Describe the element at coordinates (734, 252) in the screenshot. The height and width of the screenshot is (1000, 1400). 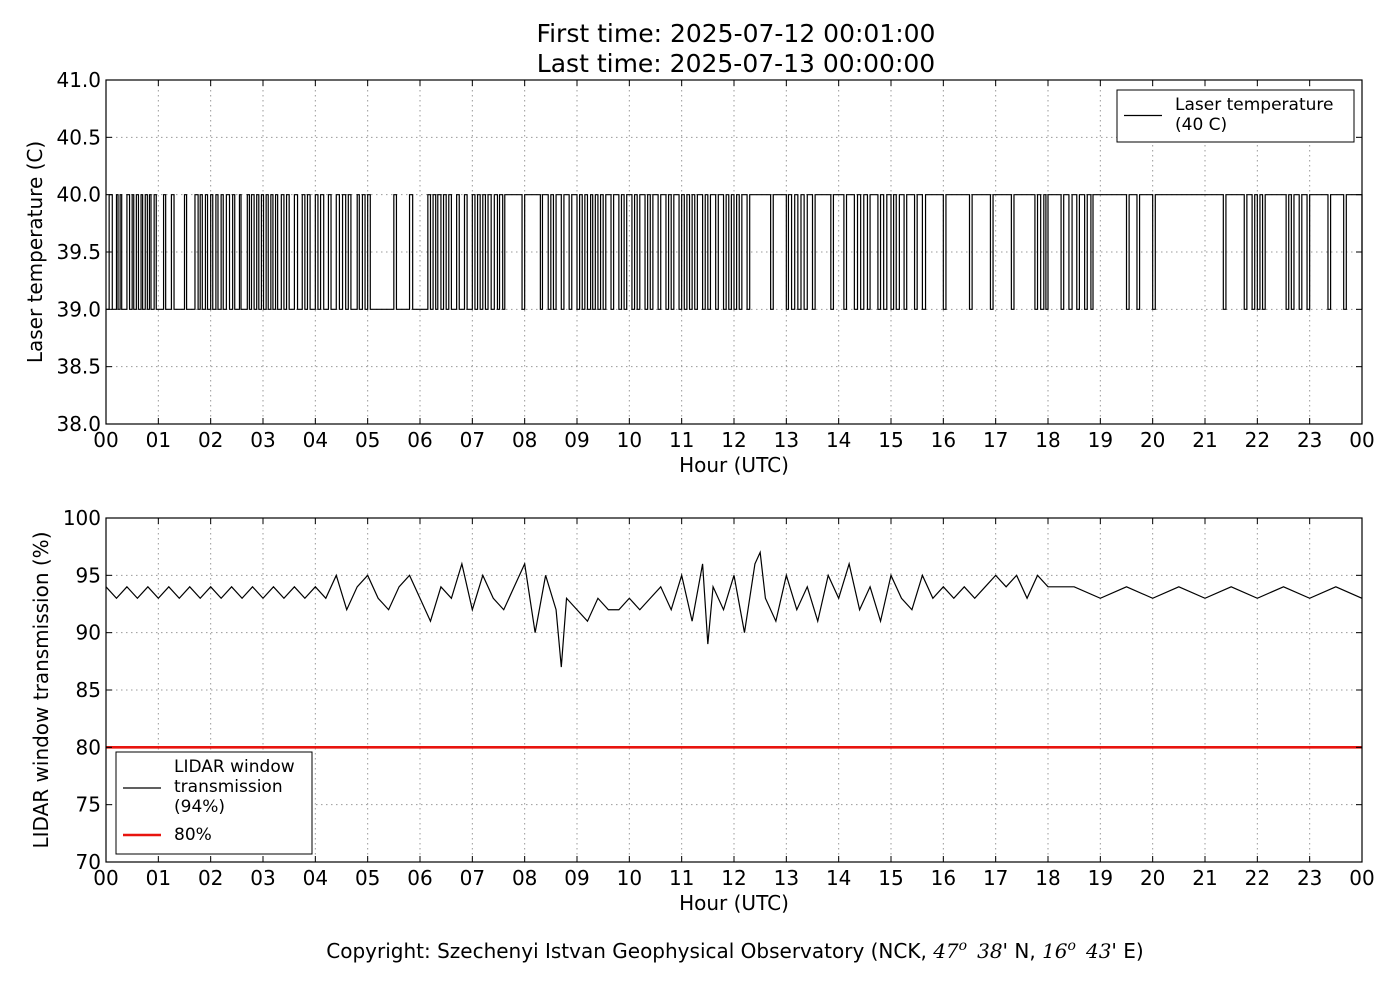
I see `laser-temperature-series-0-line` at that location.